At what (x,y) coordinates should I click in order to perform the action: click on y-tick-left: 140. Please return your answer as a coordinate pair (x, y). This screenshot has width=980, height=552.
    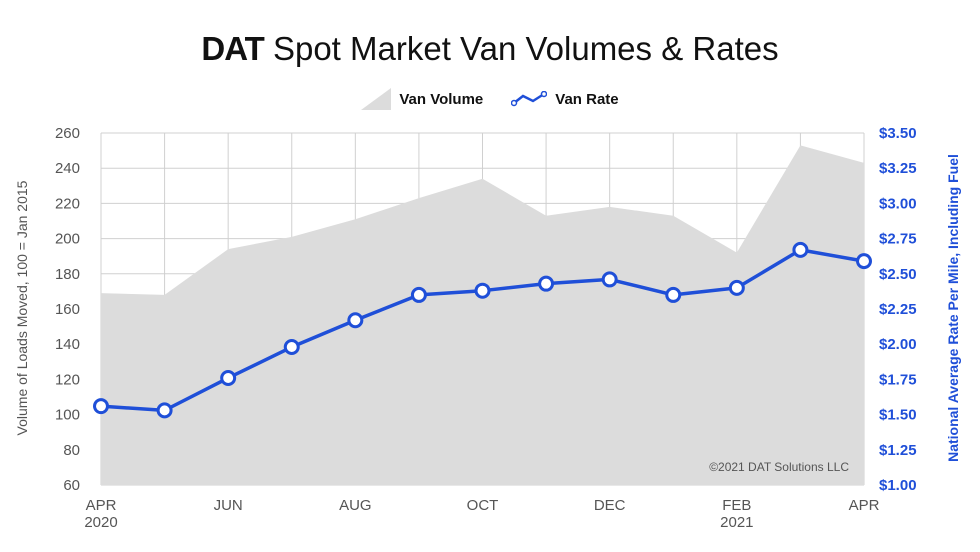
    Looking at the image, I should click on (67, 344).